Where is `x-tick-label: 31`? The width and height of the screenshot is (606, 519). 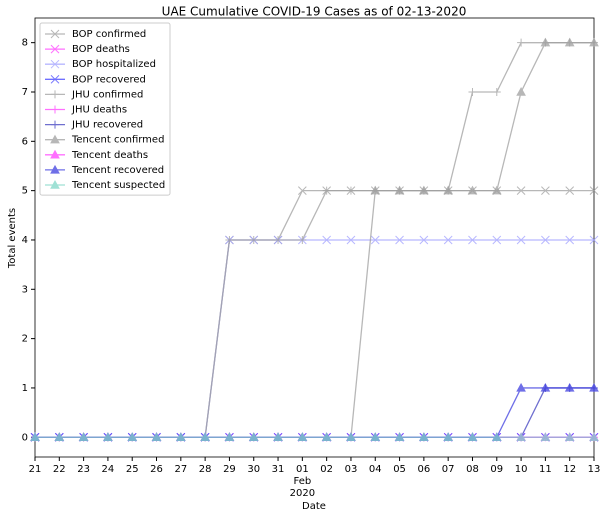
x-tick-label: 31 is located at coordinates (278, 469).